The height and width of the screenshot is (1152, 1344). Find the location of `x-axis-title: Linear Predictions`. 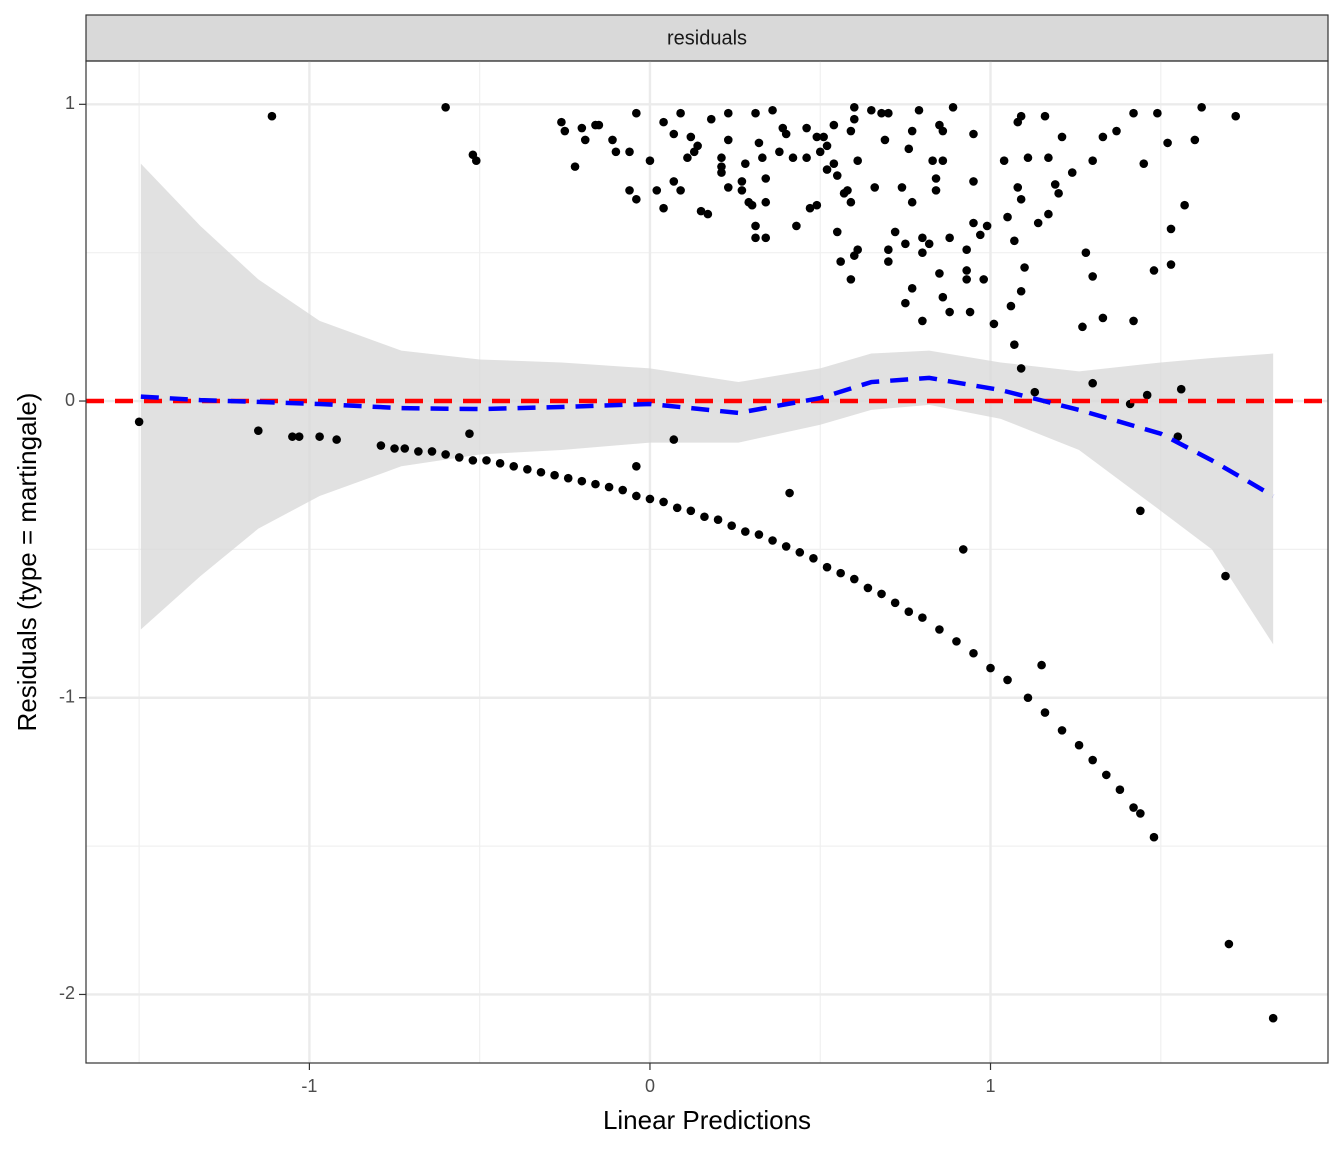

x-axis-title: Linear Predictions is located at coordinates (707, 1120).